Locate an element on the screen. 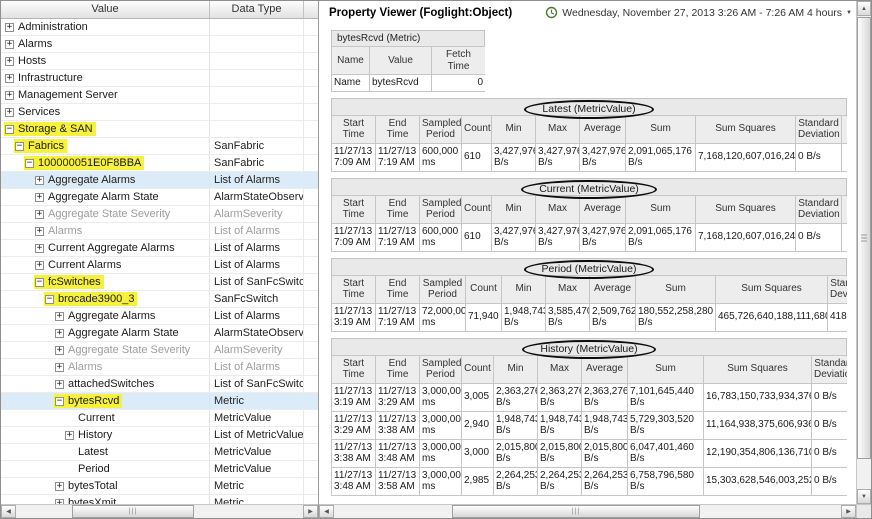 The height and width of the screenshot is (519, 872). tree-row: Latest MetricValue is located at coordinates (159, 452).